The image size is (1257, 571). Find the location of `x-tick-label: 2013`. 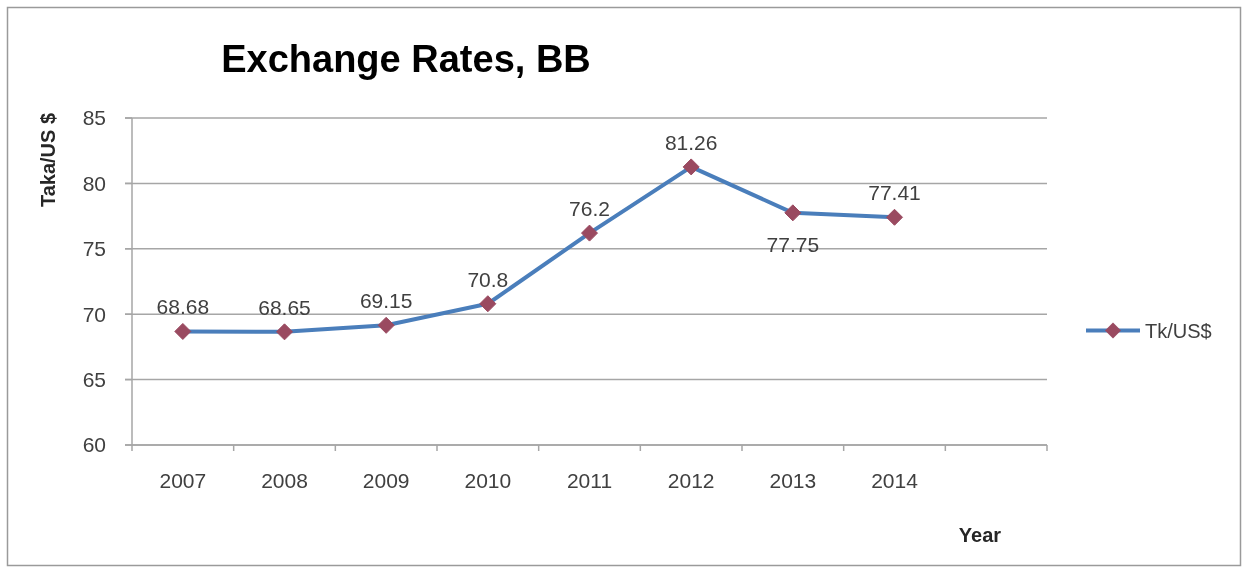

x-tick-label: 2013 is located at coordinates (793, 480).